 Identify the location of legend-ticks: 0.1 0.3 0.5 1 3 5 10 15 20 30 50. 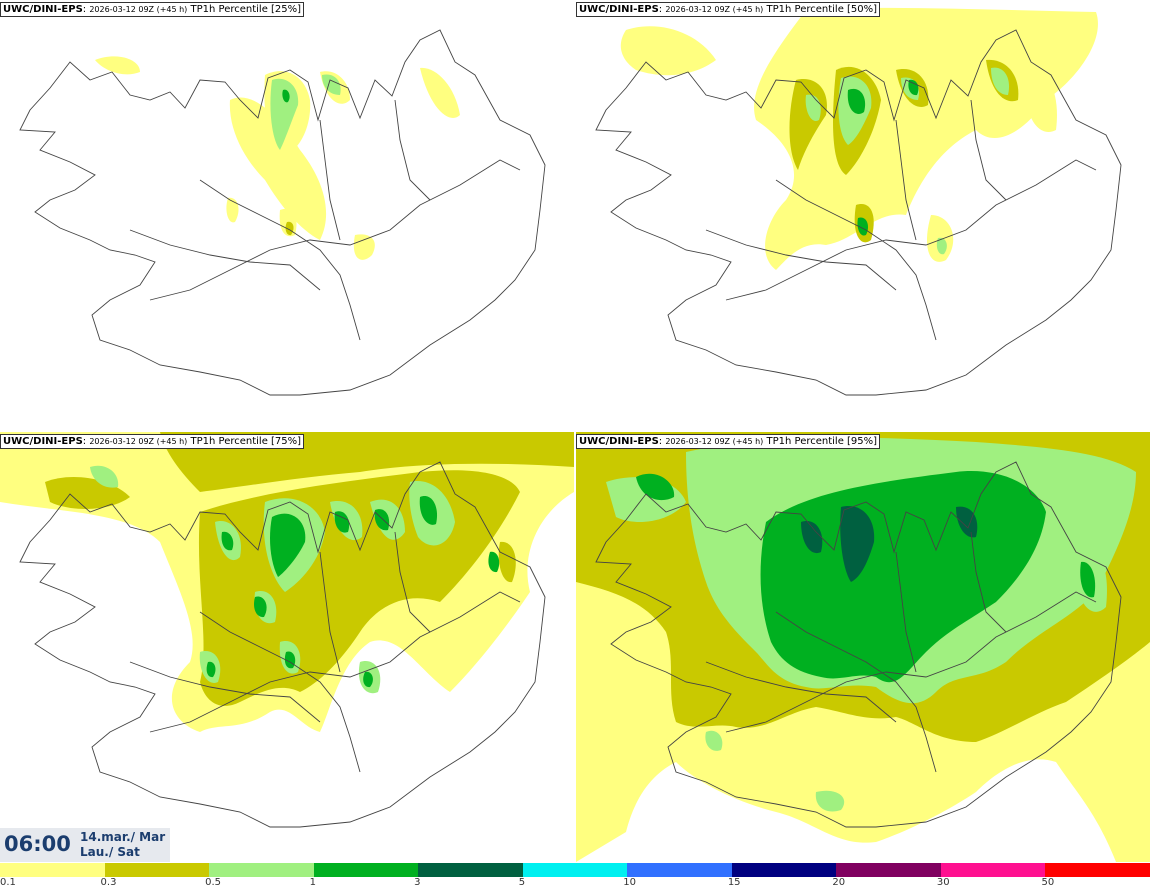
(575, 884).